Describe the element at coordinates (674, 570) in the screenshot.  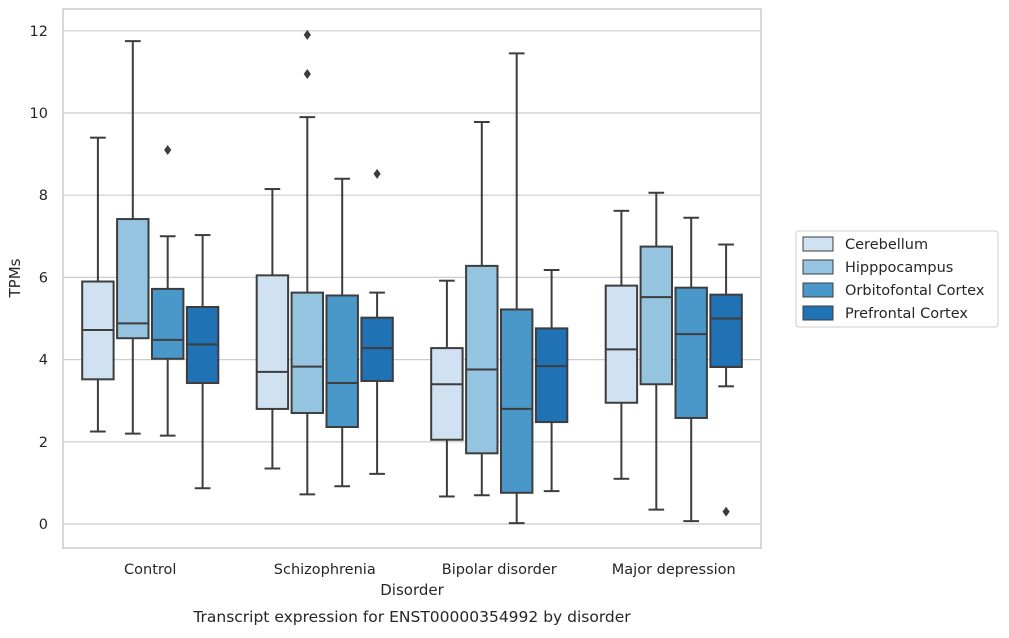
I see `x-tick-label: Major depression` at that location.